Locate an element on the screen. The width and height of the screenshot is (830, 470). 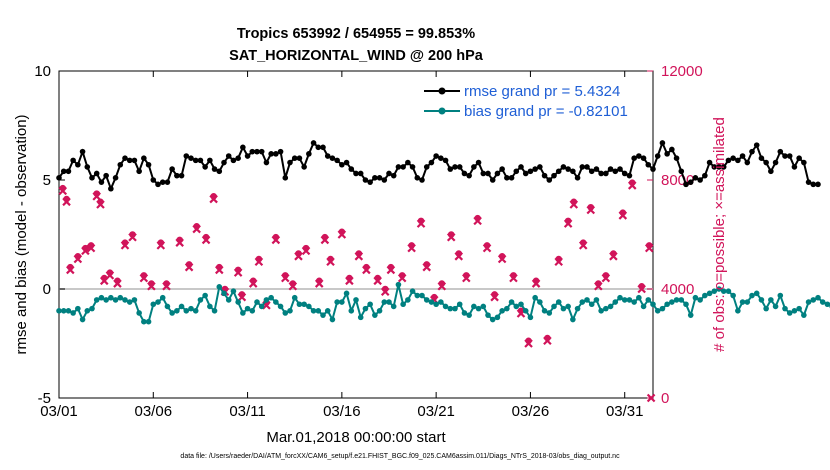
legend-label-rmse: rmse grand pr = 5.4324 is located at coordinates (542, 91).